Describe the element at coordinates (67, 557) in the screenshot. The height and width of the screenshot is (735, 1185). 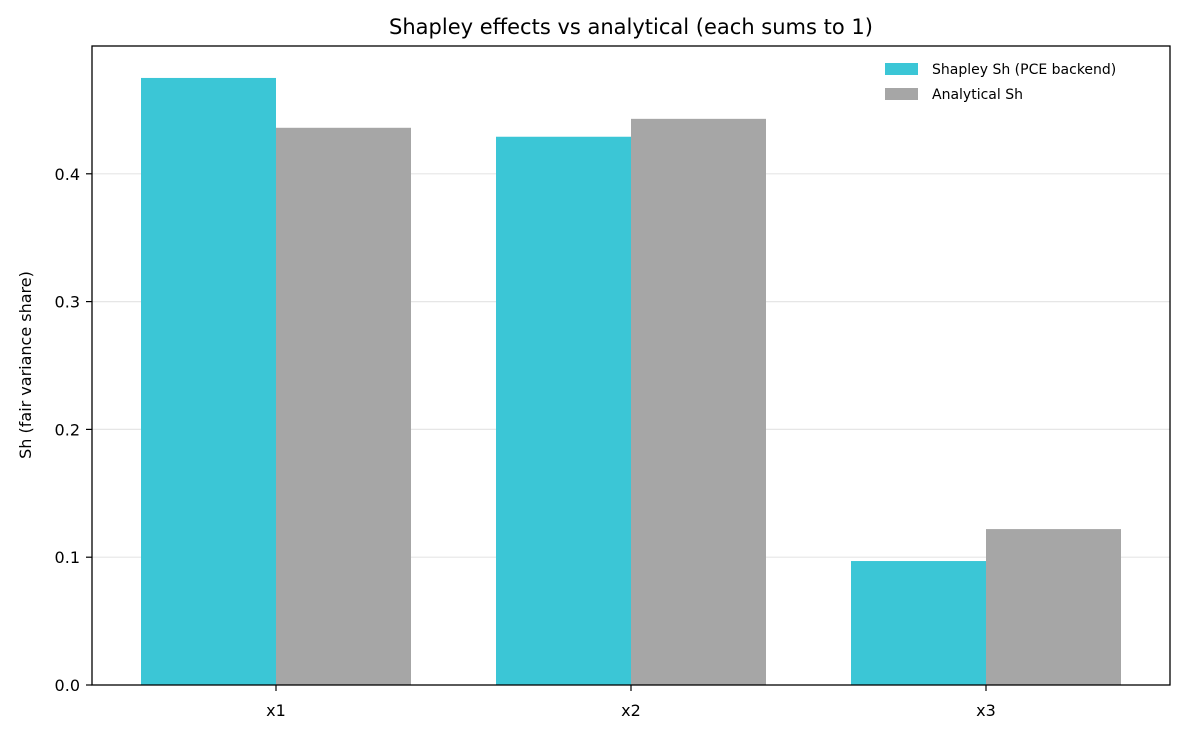
I see `y-tick-label: 0.1` at that location.